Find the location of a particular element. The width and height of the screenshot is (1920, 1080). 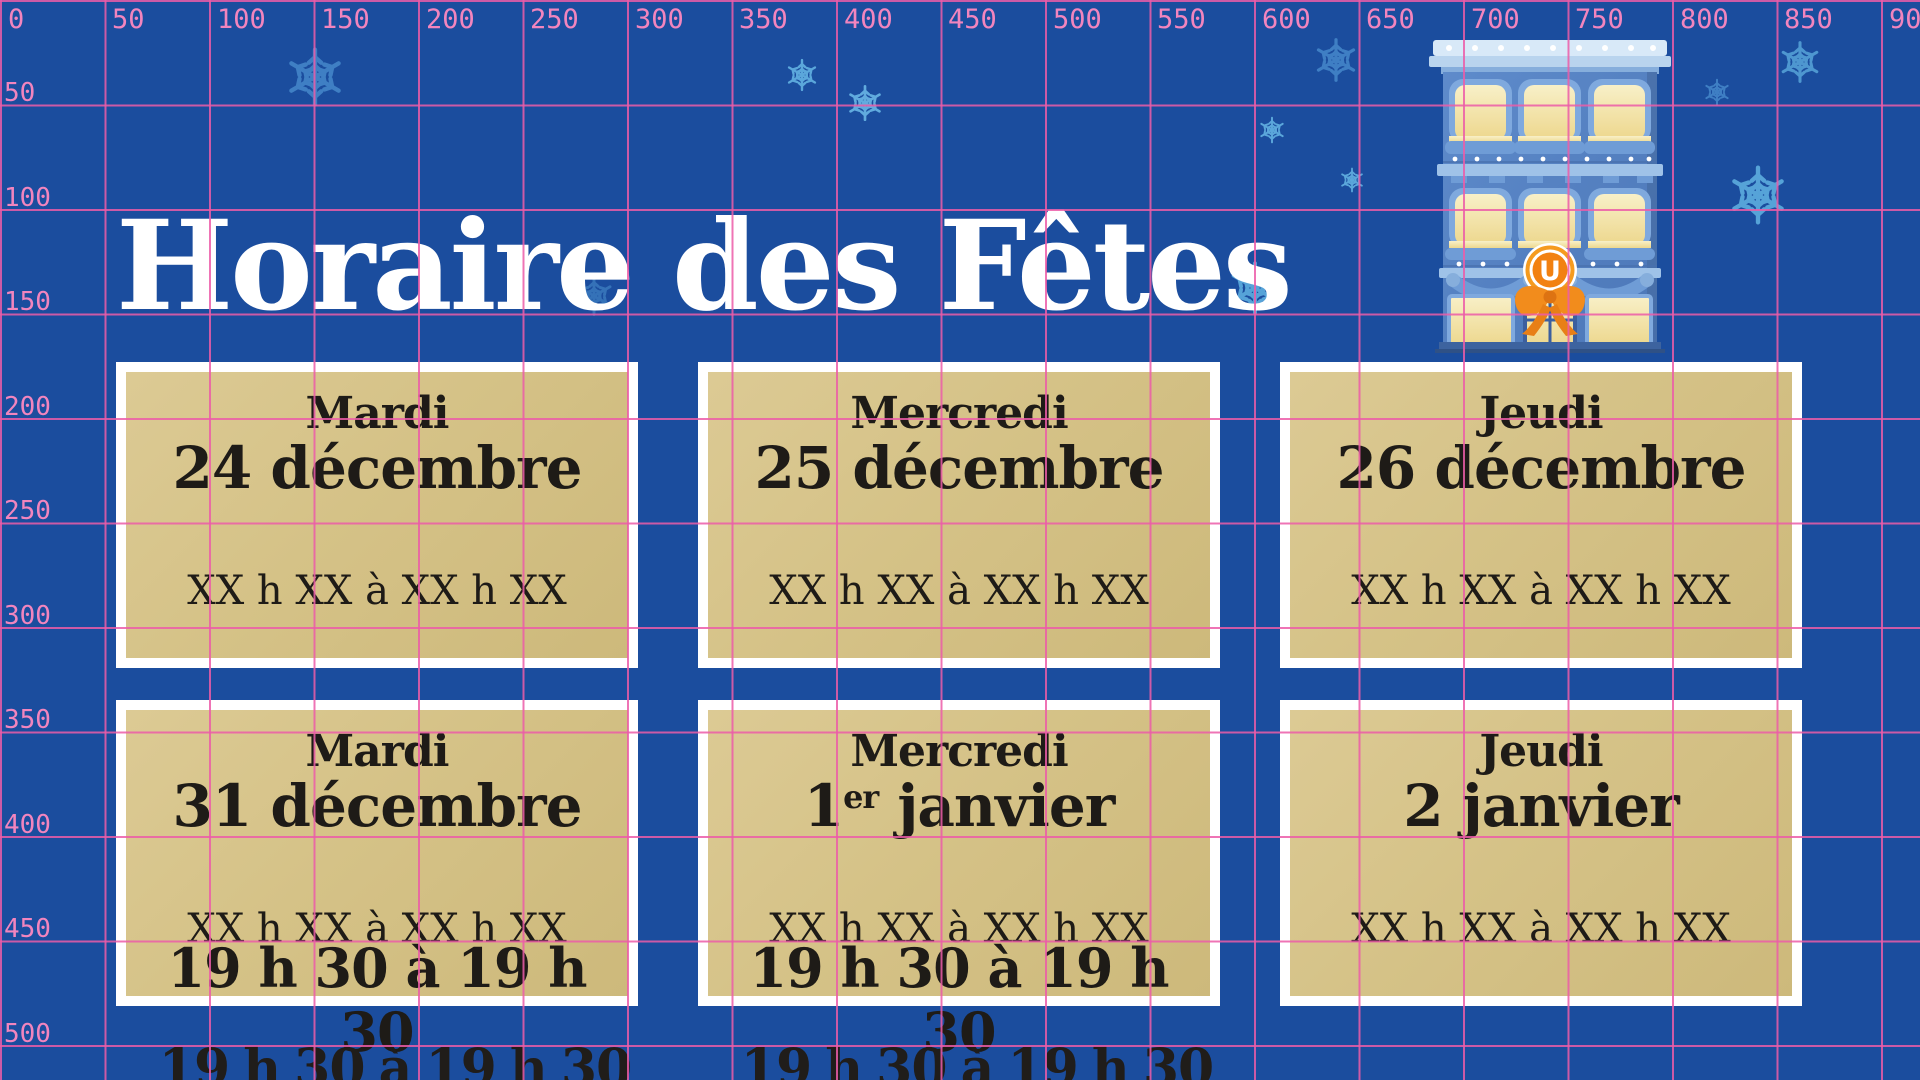

card-date-label: 25 décembre is located at coordinates (959, 468).